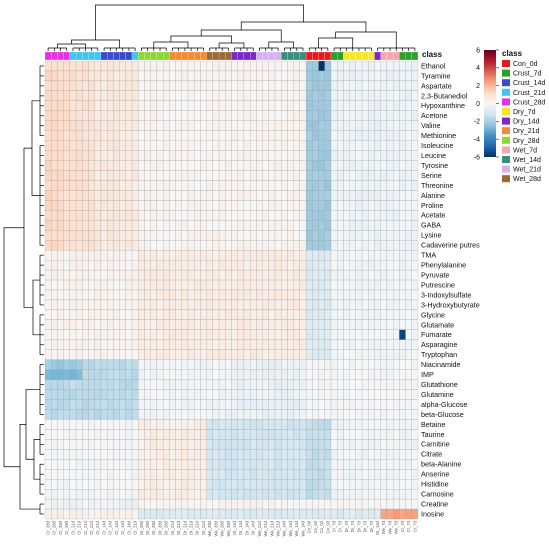  I want to click on dendrogram-branch, so click(281, 44).